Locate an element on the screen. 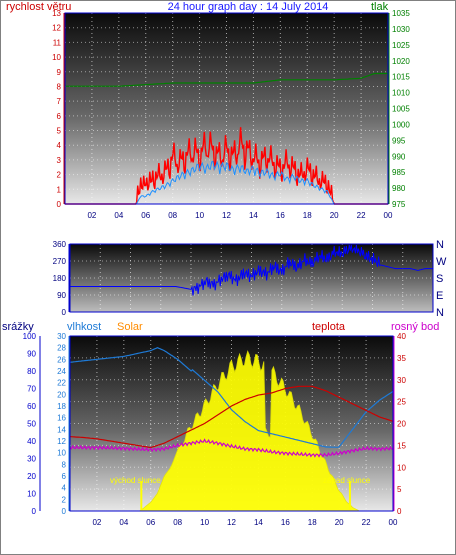  humidity-tick-label: 4 is located at coordinates (64, 488).